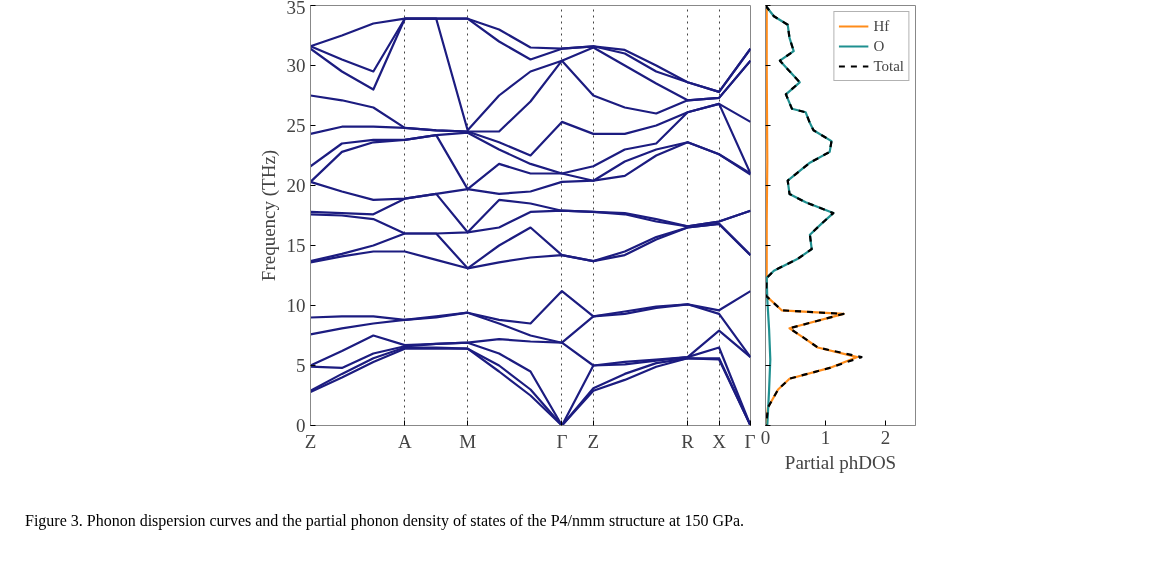 This screenshot has height=576, width=1155. Describe the element at coordinates (384, 521) in the screenshot. I see `caption: Figure 3. Phonon dispersion curves and the partial phonon density of states of the P4/nmm structure at 150 GPa.` at that location.